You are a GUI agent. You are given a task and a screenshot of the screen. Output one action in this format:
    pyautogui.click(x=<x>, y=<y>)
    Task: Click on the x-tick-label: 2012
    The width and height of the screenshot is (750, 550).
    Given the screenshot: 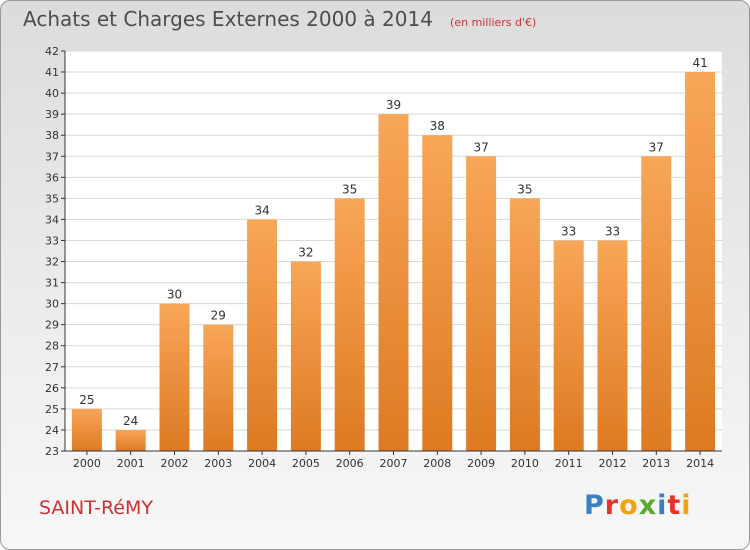 What is the action you would take?
    pyautogui.click(x=613, y=463)
    